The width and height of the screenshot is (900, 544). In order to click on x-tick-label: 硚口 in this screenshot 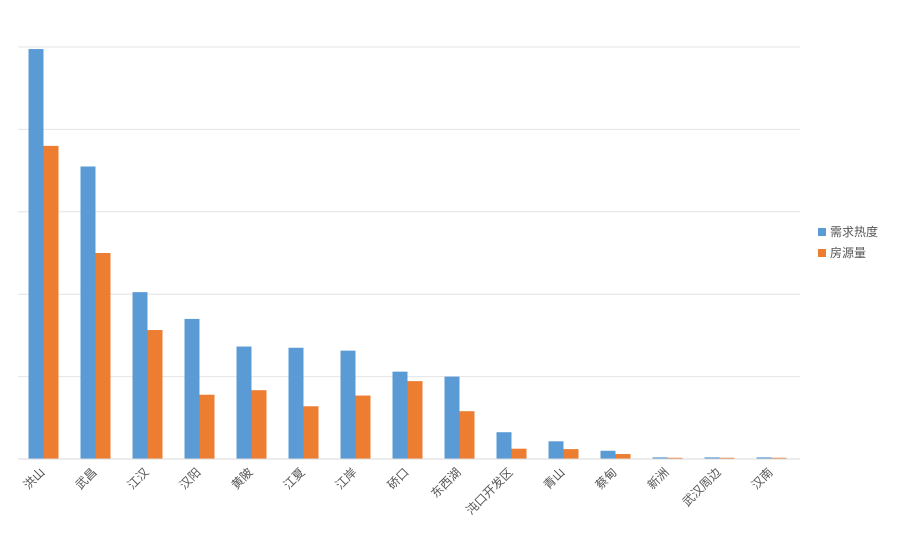, I will do `click(398, 478)`.